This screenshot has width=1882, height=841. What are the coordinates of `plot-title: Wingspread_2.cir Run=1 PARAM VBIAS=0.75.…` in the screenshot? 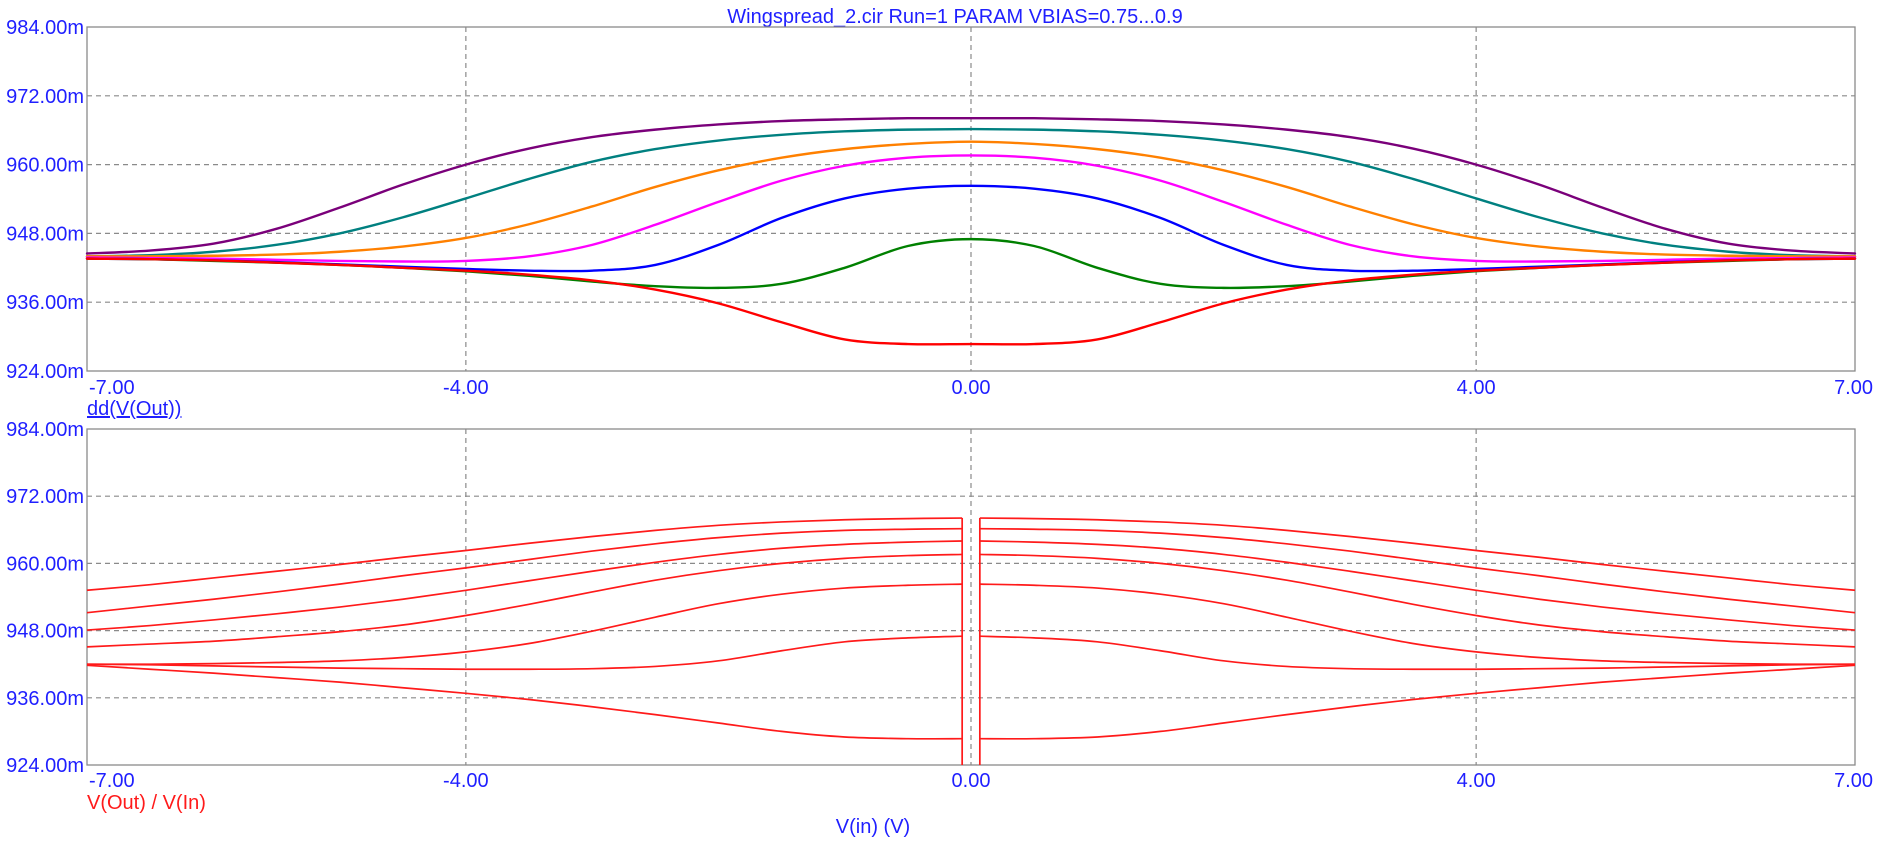 It's located at (954, 17).